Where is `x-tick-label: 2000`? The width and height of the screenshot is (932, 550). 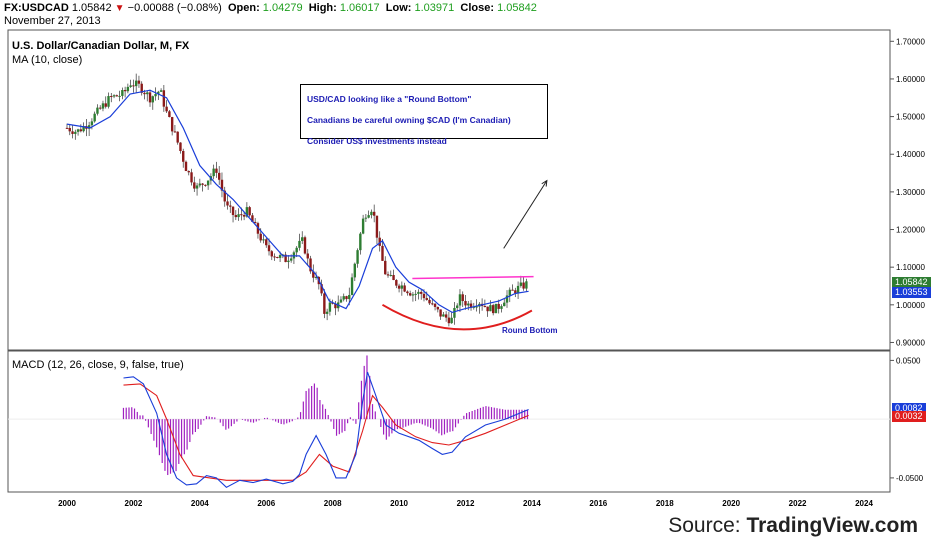 x-tick-label: 2000 is located at coordinates (67, 503).